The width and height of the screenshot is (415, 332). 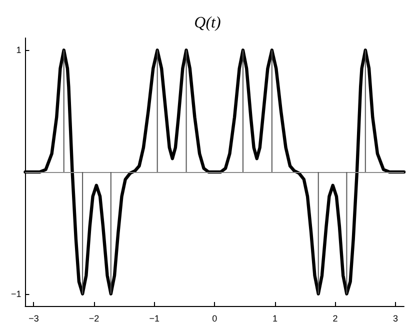 I want to click on chart-title: Q(t), so click(x=207, y=23).